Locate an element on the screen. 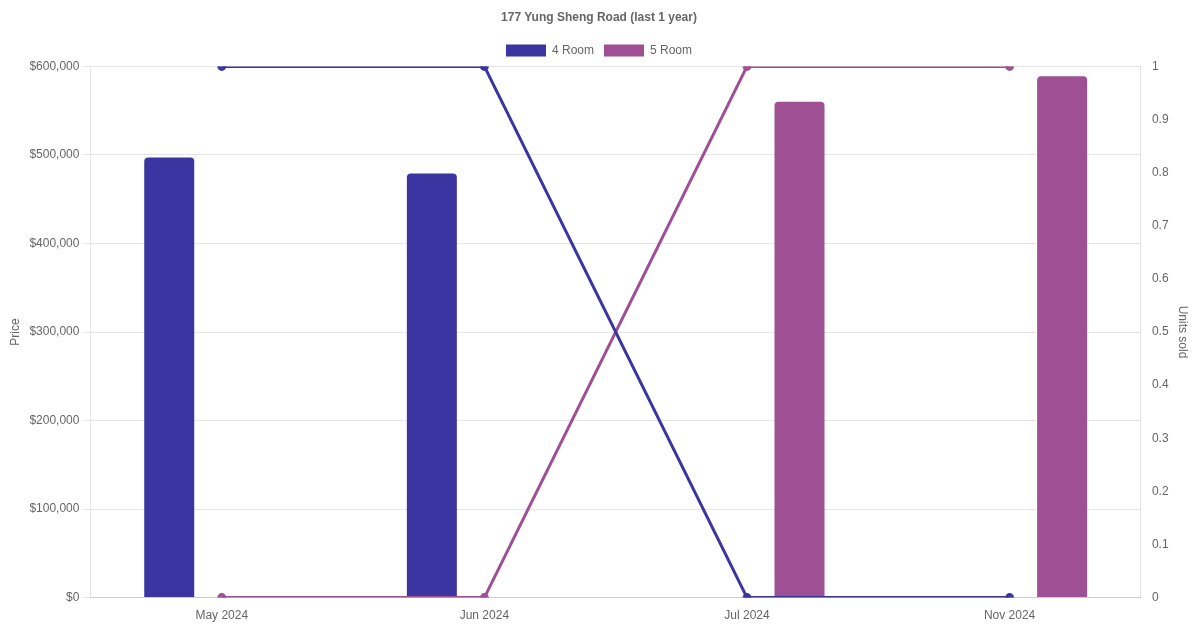 This screenshot has height=630, width=1200. x-tick-label: Jul 2024 is located at coordinates (747, 615).